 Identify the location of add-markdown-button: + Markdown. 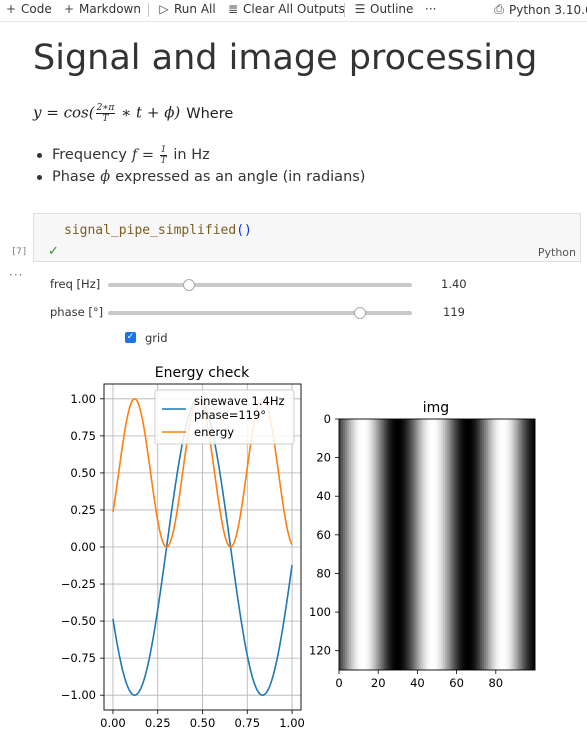
(101, 9).